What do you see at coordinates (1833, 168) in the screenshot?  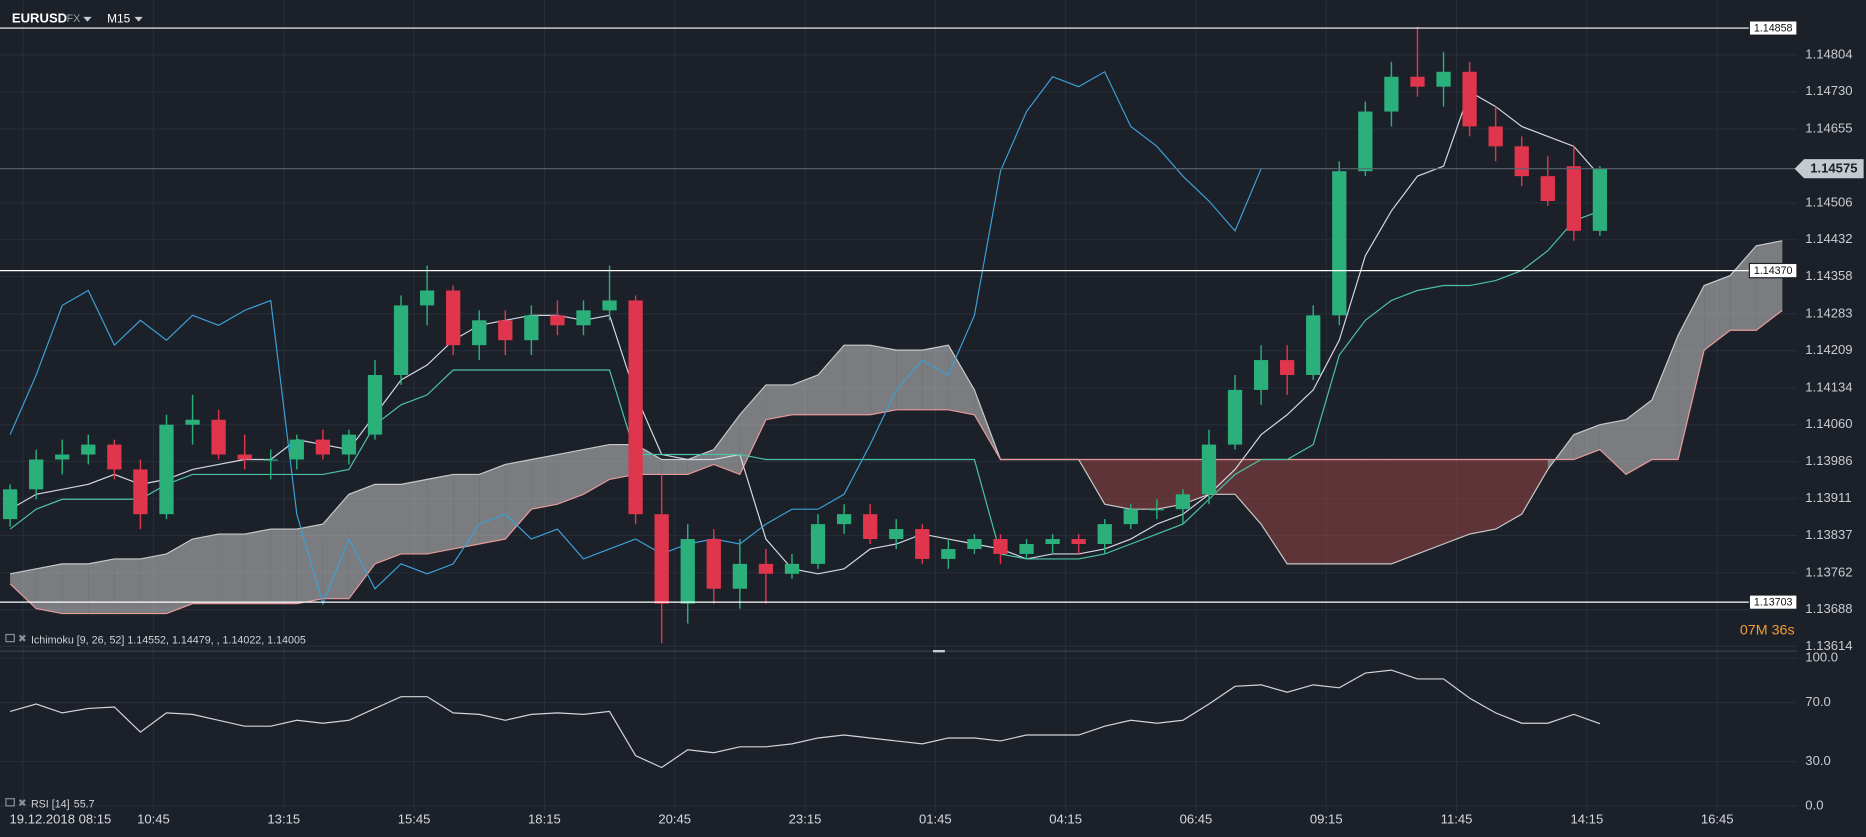 I see `current-price-label: 1.14575` at bounding box center [1833, 168].